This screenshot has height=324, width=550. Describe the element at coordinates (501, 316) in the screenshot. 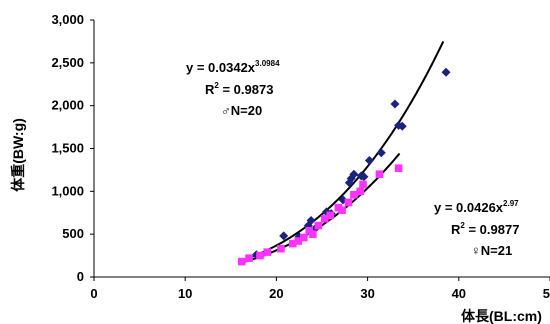

I see `x-axis-title: 体長(BL:cm)` at that location.